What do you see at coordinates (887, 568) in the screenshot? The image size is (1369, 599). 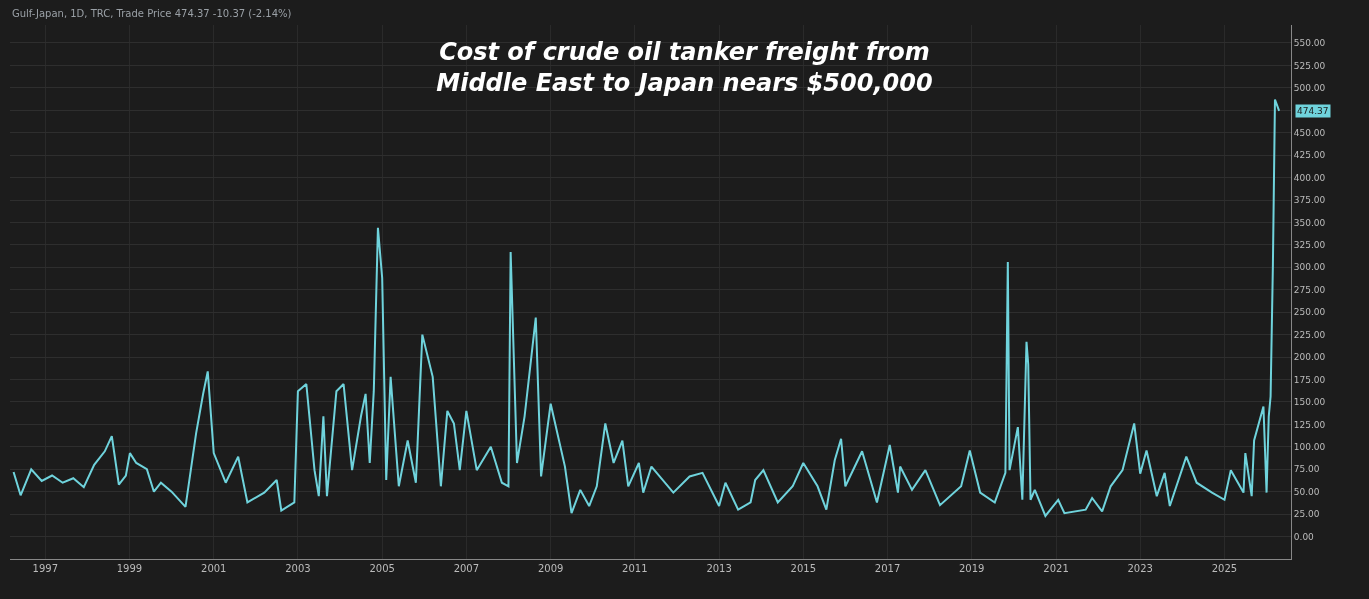 I see `x-tick-label: 2017` at bounding box center [887, 568].